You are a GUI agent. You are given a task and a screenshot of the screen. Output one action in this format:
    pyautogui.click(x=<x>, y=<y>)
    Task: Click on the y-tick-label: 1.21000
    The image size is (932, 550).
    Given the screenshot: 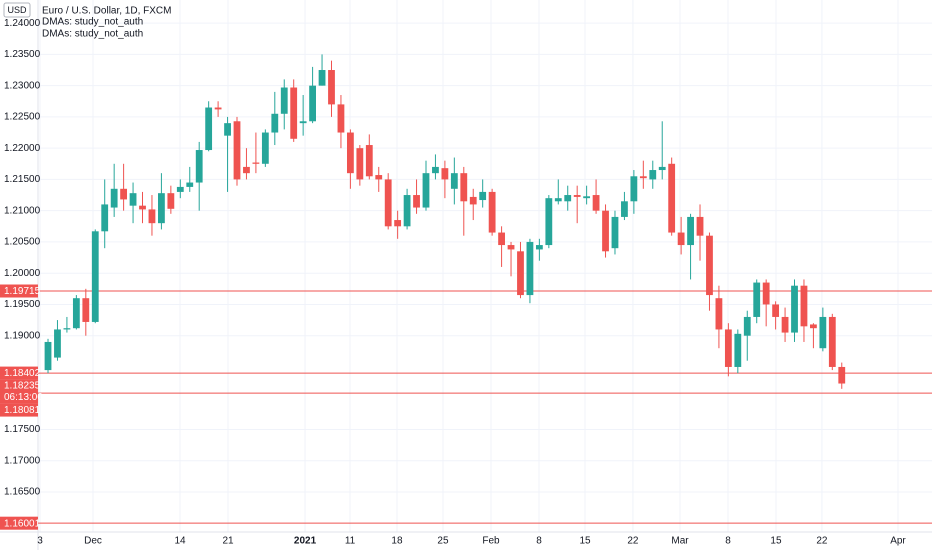 What is the action you would take?
    pyautogui.click(x=22, y=210)
    